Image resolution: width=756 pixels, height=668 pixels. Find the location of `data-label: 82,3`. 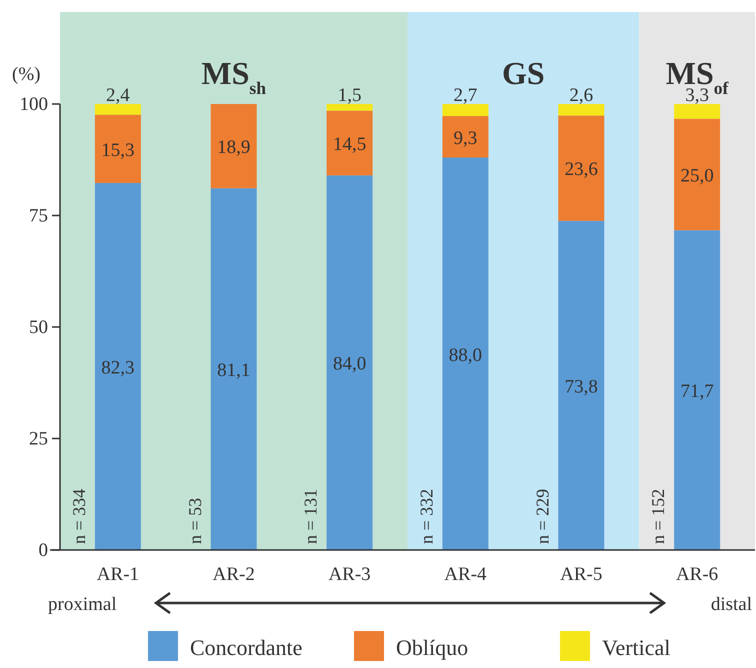

data-label: 82,3 is located at coordinates (118, 367).